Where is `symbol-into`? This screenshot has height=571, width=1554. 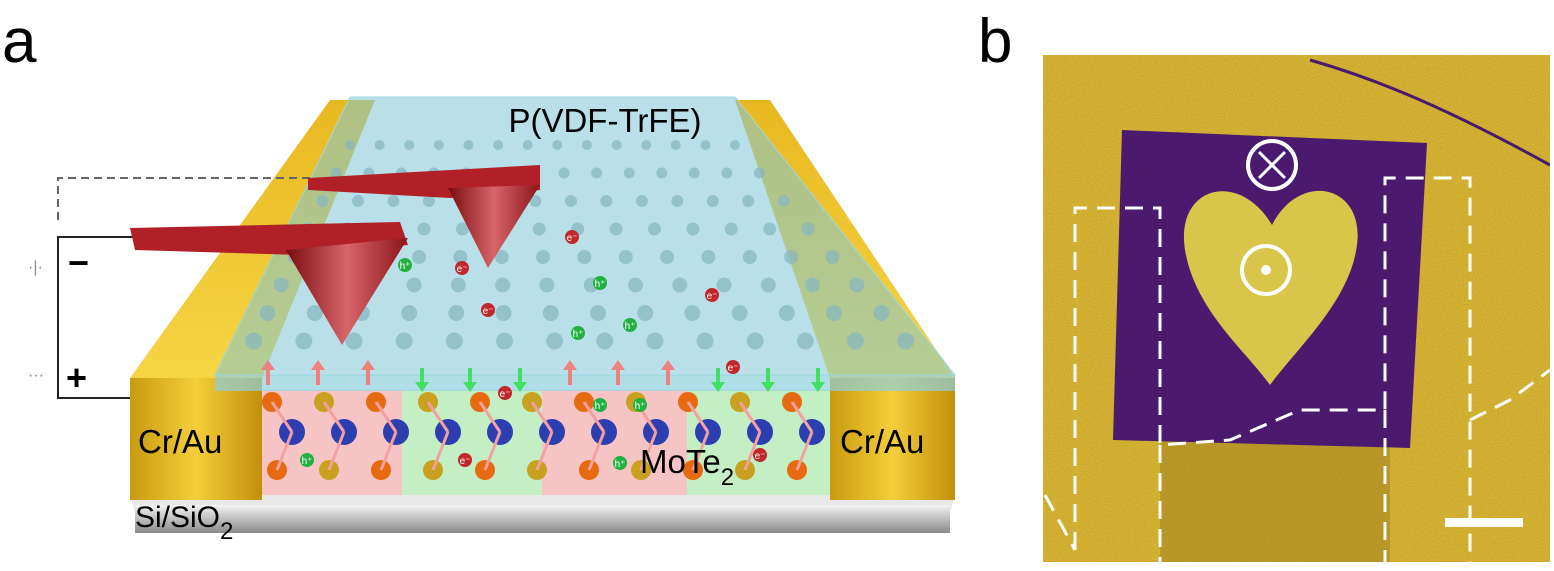 symbol-into is located at coordinates (1272, 165).